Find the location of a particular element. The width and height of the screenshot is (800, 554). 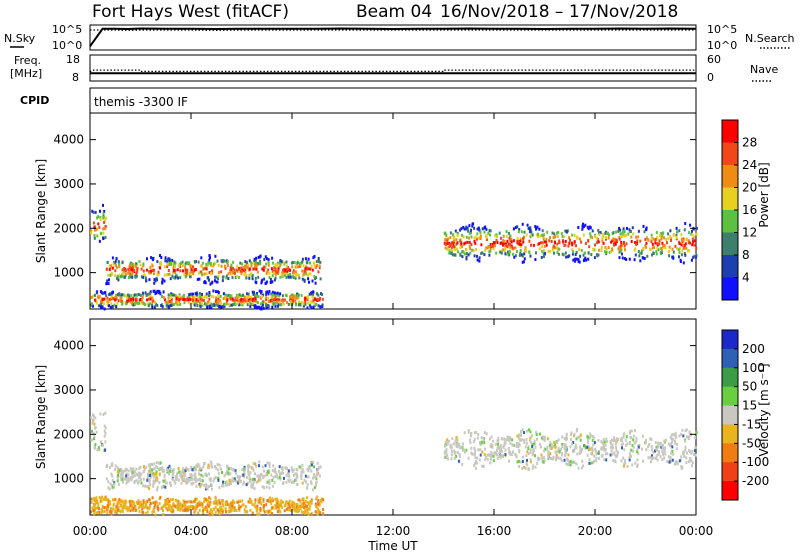

colorbar-tick-label: -15 is located at coordinates (752, 424).